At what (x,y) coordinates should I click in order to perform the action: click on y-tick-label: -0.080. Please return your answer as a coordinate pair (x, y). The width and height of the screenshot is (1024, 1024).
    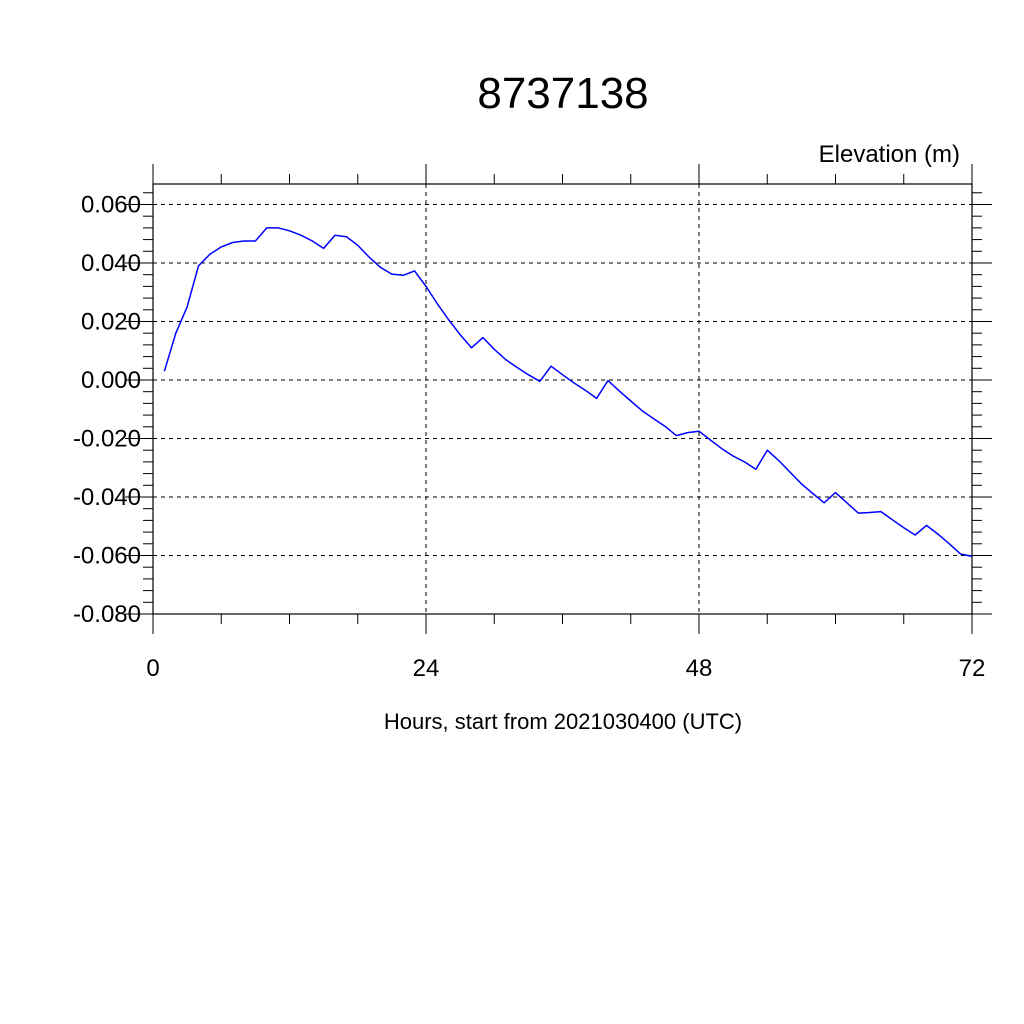
    Looking at the image, I should click on (107, 614).